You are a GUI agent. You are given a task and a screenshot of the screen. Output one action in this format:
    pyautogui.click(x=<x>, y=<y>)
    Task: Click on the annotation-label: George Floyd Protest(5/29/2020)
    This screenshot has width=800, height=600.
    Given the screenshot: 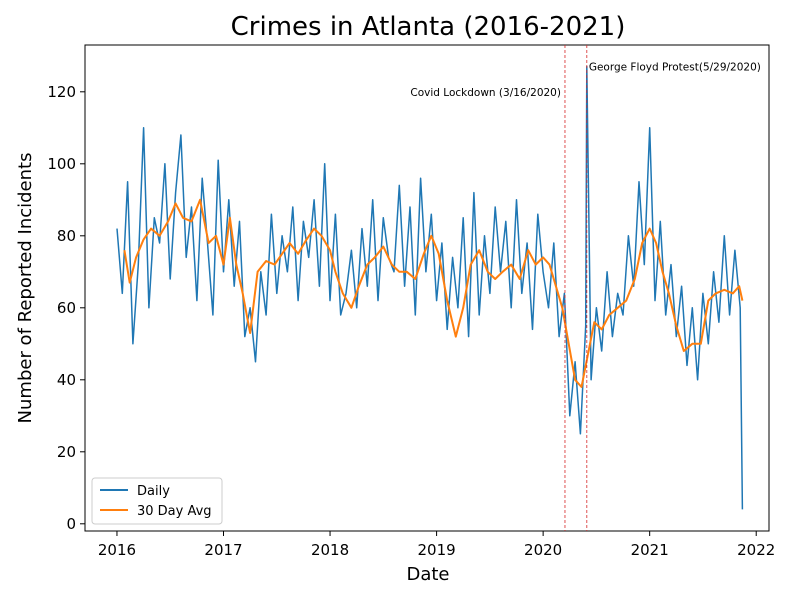 What is the action you would take?
    pyautogui.click(x=675, y=68)
    